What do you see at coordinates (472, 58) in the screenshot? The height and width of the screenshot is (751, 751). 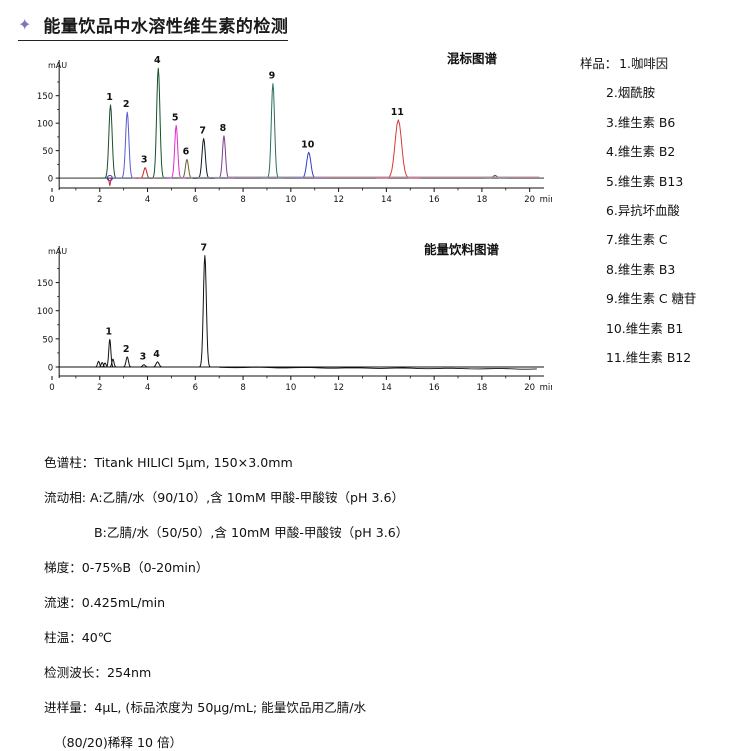 I see `standard-panel-caption: 混标图谱` at bounding box center [472, 58].